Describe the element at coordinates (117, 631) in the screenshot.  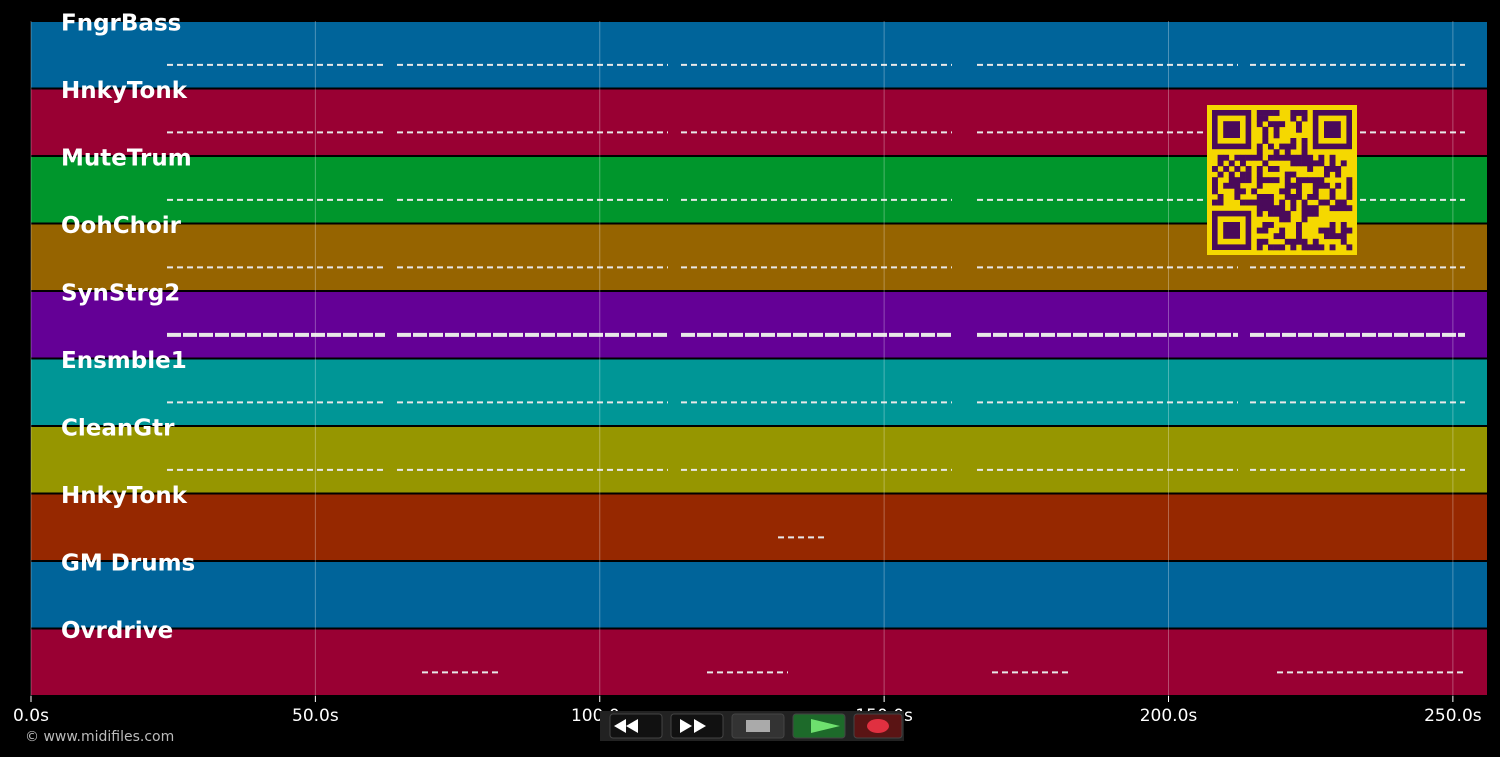
I see `track-name: Ovrdrive` at that location.